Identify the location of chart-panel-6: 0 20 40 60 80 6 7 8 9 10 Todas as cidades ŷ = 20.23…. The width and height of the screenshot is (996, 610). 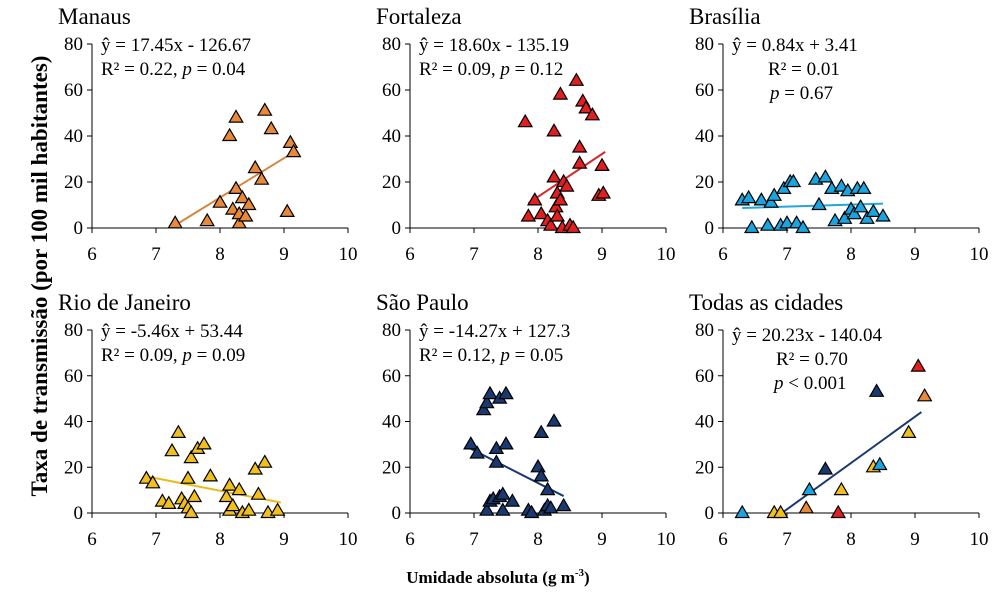
(839, 420).